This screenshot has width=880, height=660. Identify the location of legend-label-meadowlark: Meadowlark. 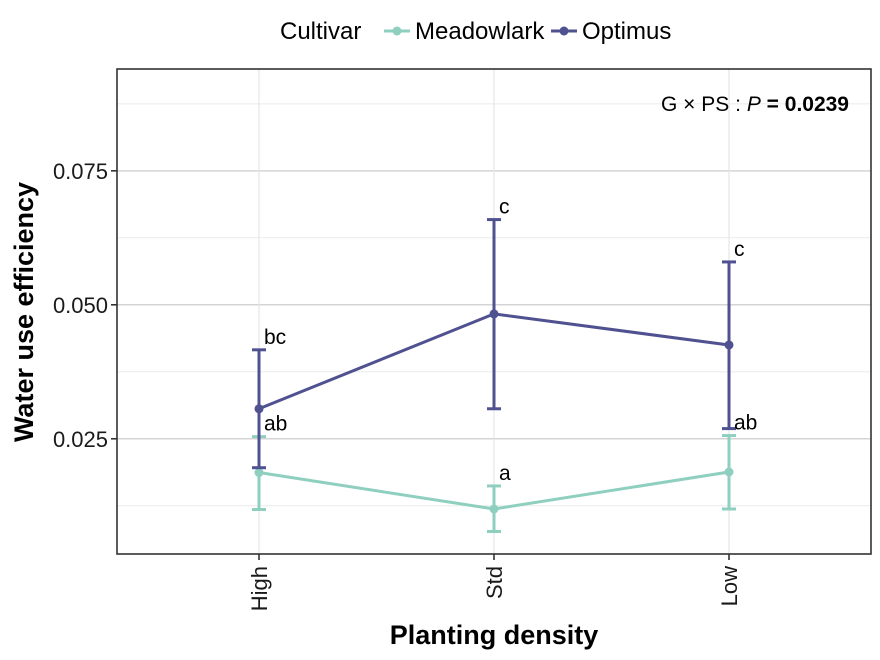
(480, 31).